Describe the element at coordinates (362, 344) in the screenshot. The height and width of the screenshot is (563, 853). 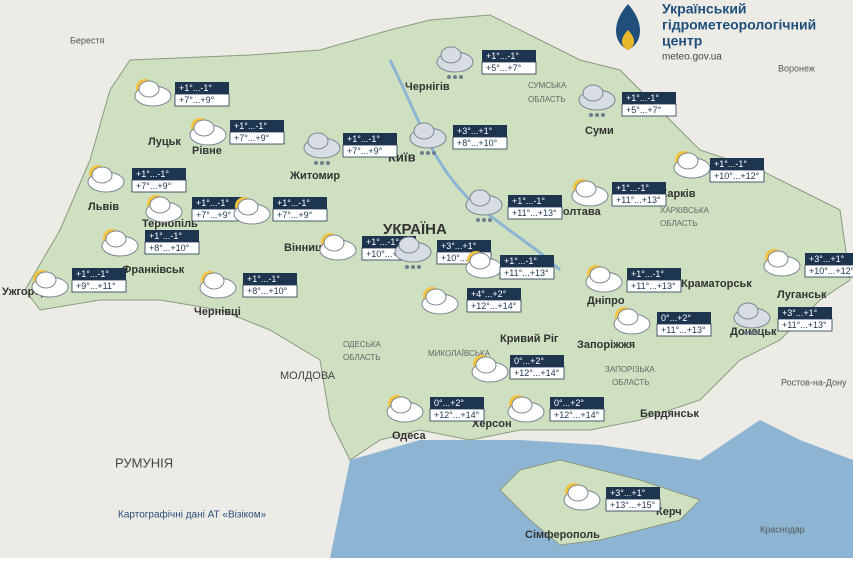
I see `place-label: ОДЕСЬКА` at that location.